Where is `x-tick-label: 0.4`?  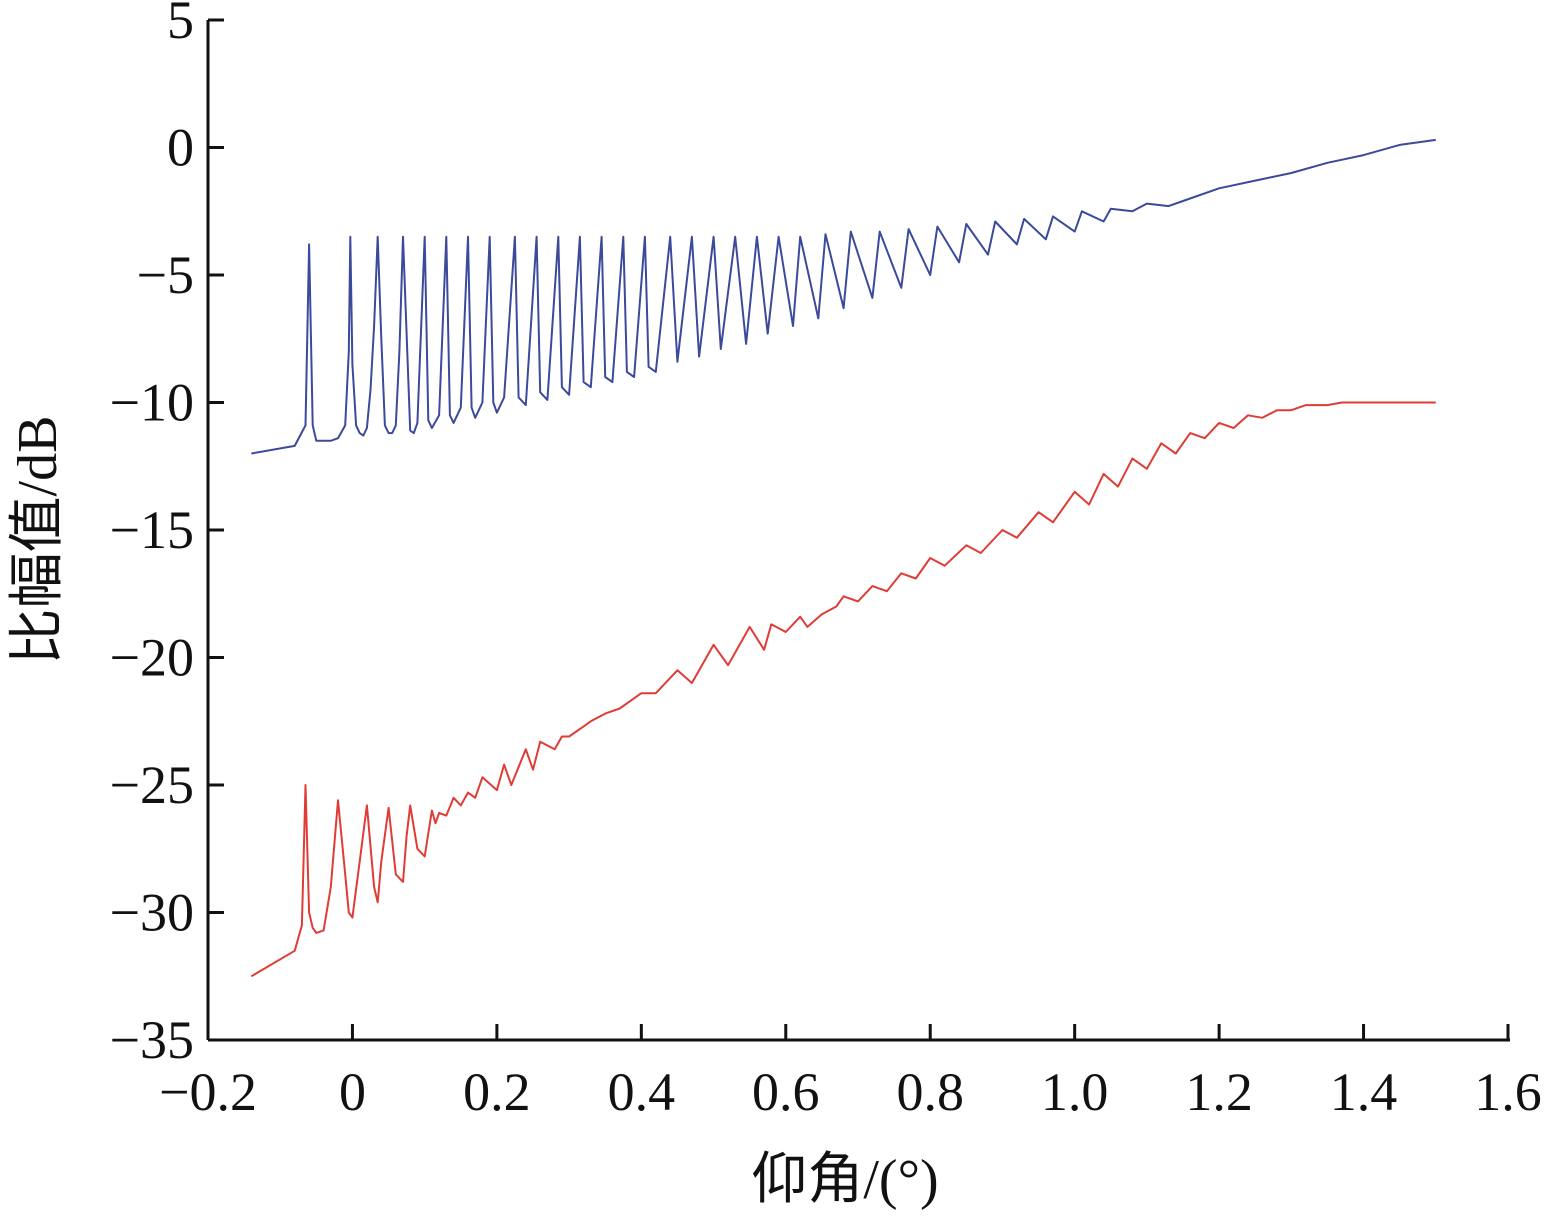
x-tick-label: 0.4 is located at coordinates (642, 1092).